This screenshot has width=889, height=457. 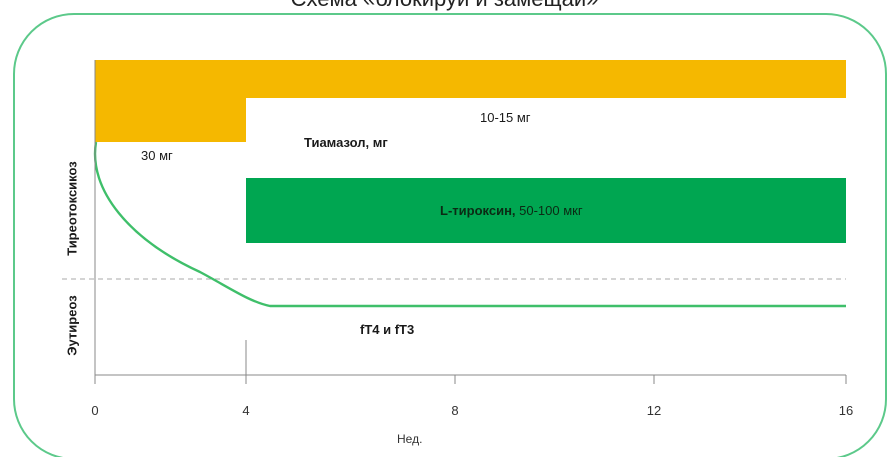 I want to click on x-tick-label-16: 16, so click(x=846, y=410).